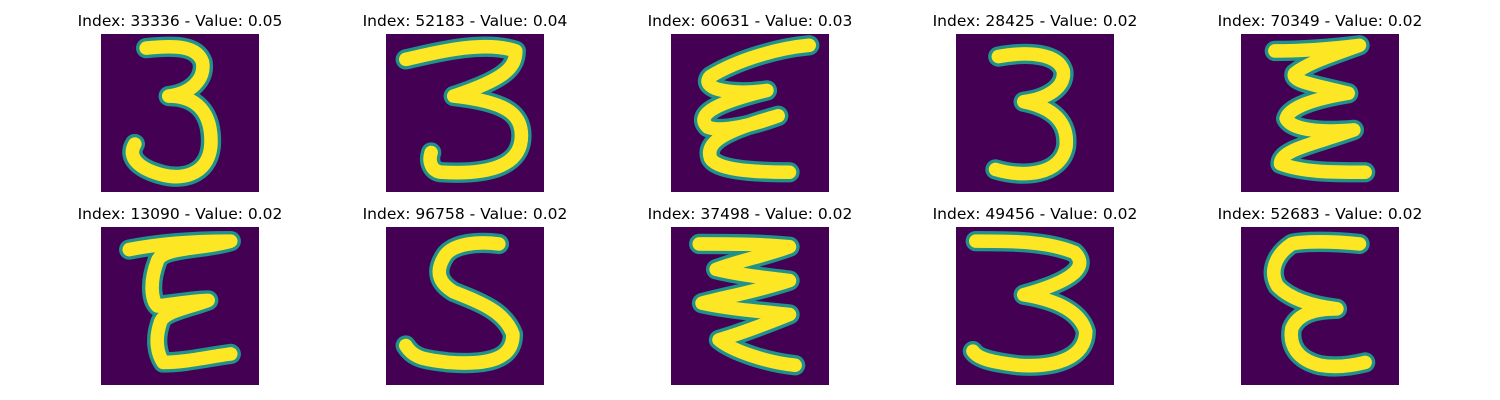 The width and height of the screenshot is (1500, 400). I want to click on panel-title: Index: 52683 - Value: 0.02, so click(1320, 214).